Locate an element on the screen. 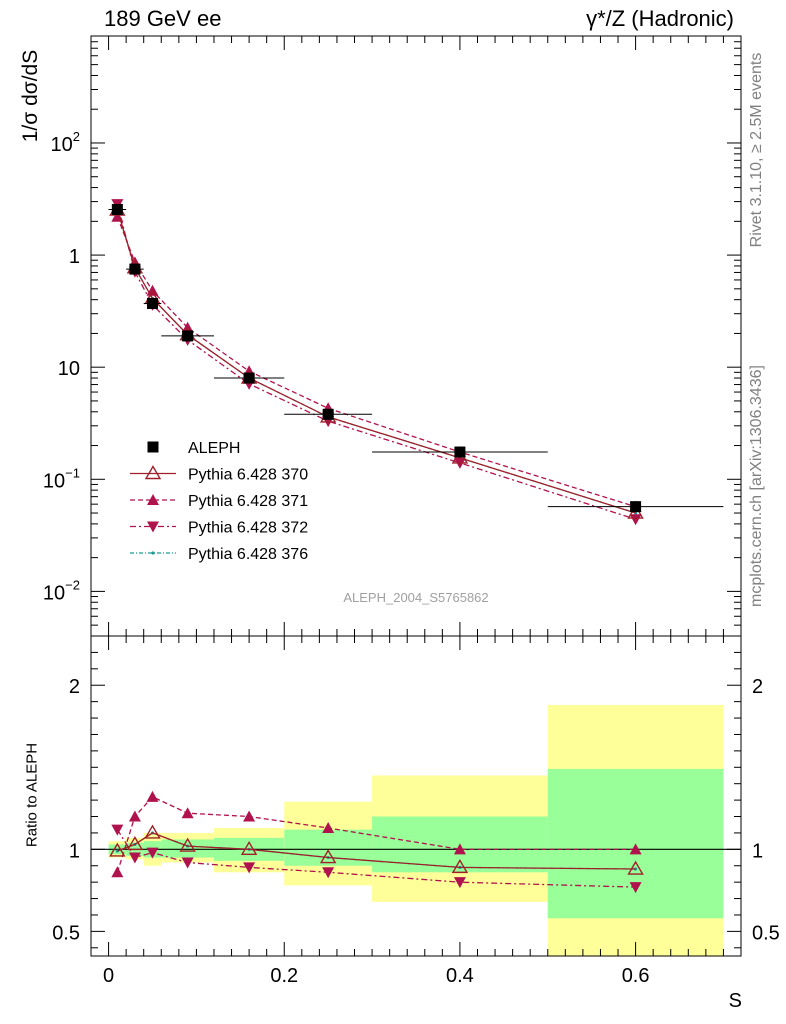 The height and width of the screenshot is (1024, 786). legend-label-p376: Pythia 6.428 376 is located at coordinates (248, 554).